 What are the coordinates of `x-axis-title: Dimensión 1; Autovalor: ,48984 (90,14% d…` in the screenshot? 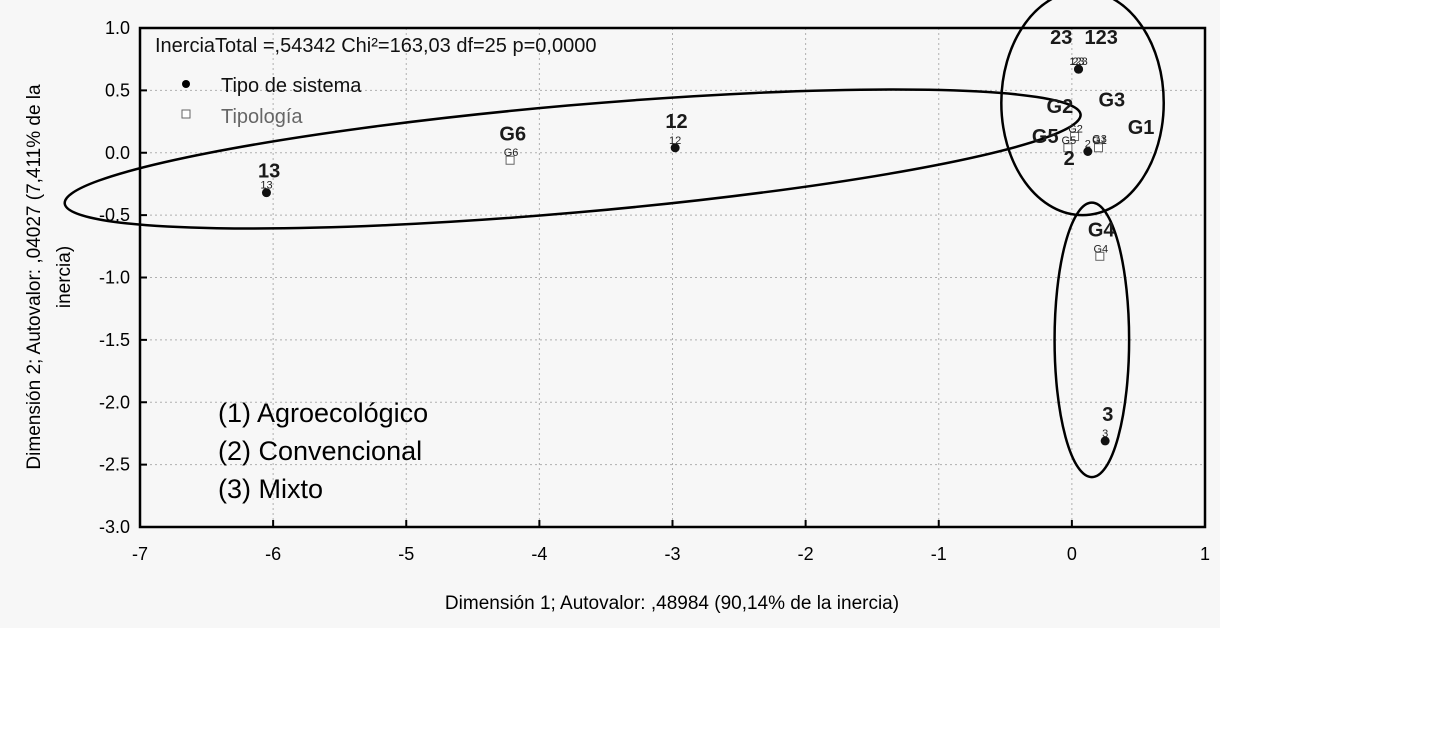 It's located at (672, 603).